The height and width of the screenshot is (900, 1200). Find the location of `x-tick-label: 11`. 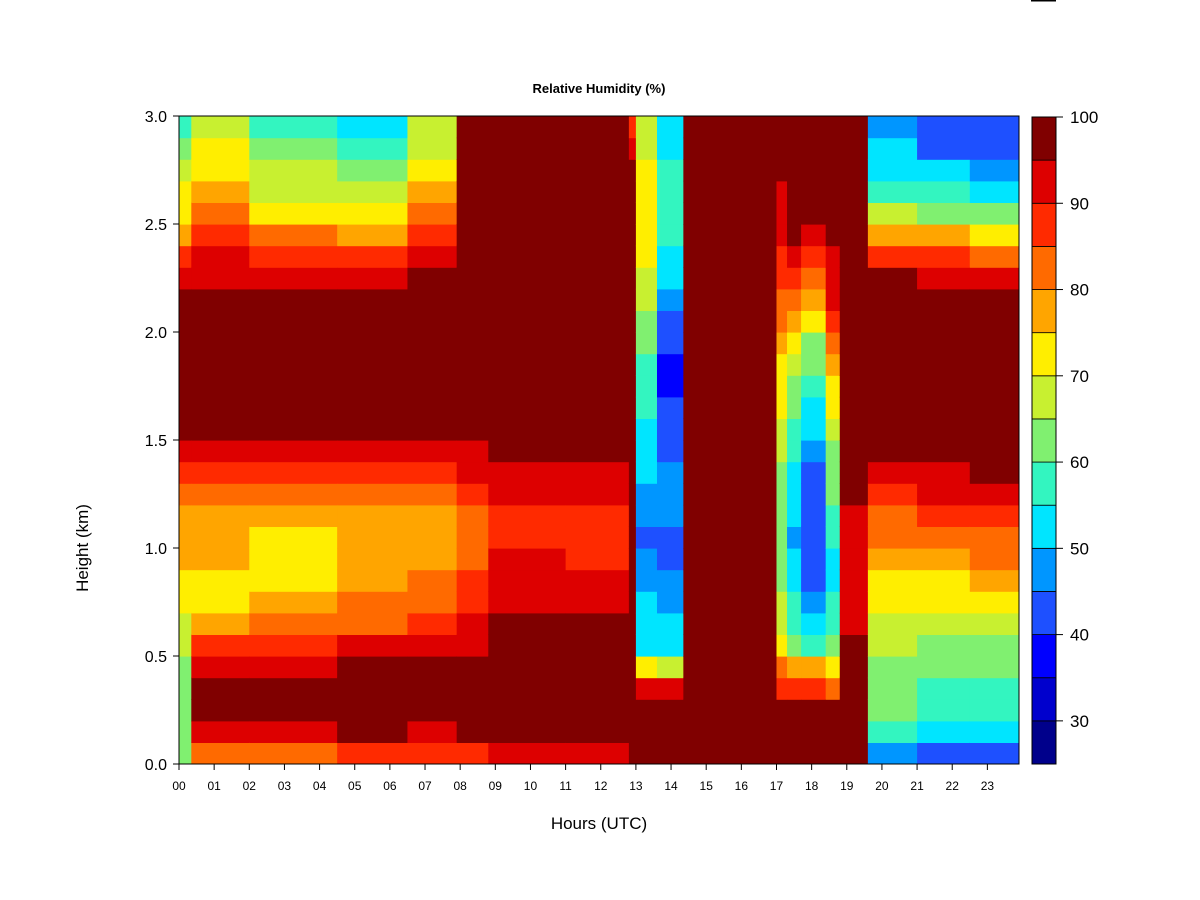

x-tick-label: 11 is located at coordinates (565, 786).